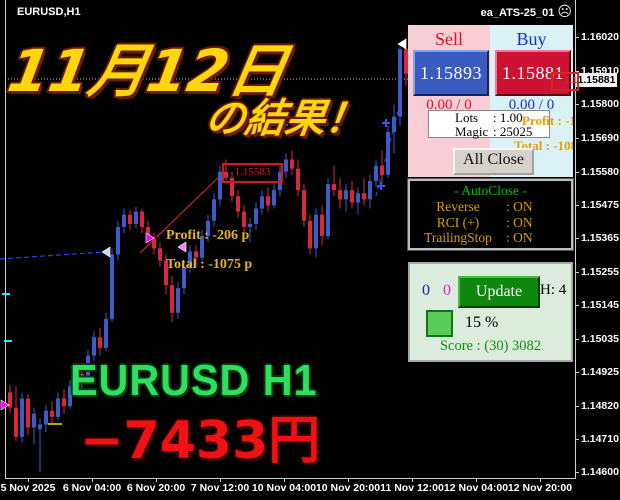  What do you see at coordinates (448, 39) in the screenshot?
I see `sell-label: Sell` at bounding box center [448, 39].